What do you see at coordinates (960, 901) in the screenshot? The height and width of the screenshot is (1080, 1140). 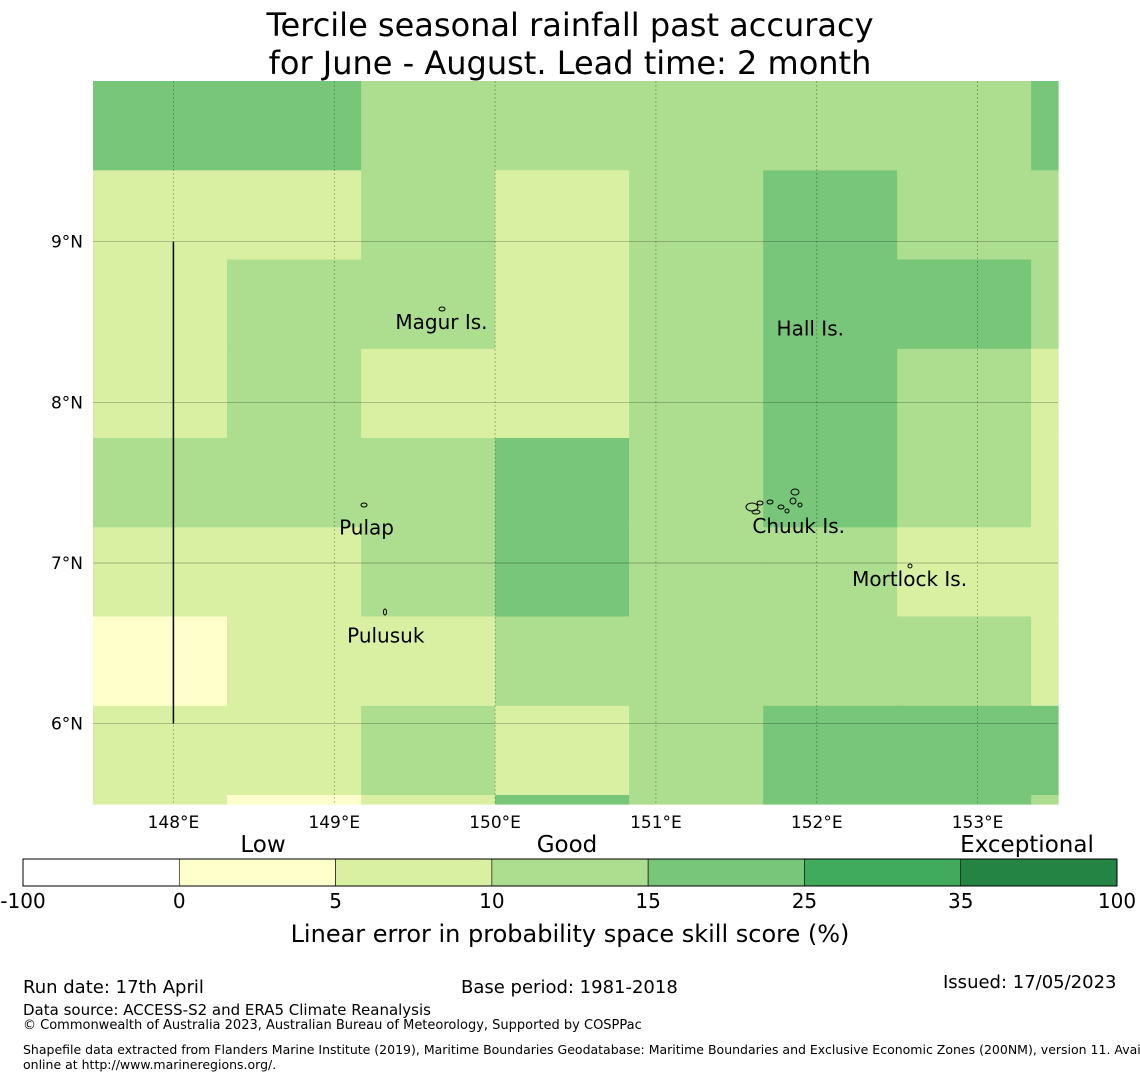 I see `colorbar-tick-label: 35` at bounding box center [960, 901].